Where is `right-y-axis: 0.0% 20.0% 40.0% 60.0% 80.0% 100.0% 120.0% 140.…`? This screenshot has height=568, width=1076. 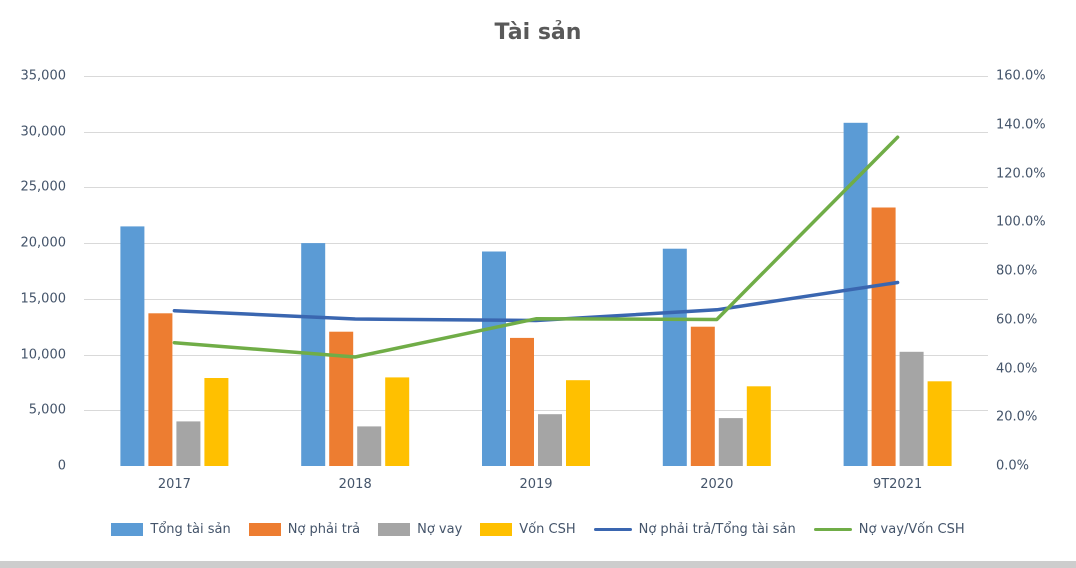 right-y-axis: 0.0% 20.0% 40.0% 60.0% 80.0% 100.0% 120.0% 140.… is located at coordinates (1036, 271).